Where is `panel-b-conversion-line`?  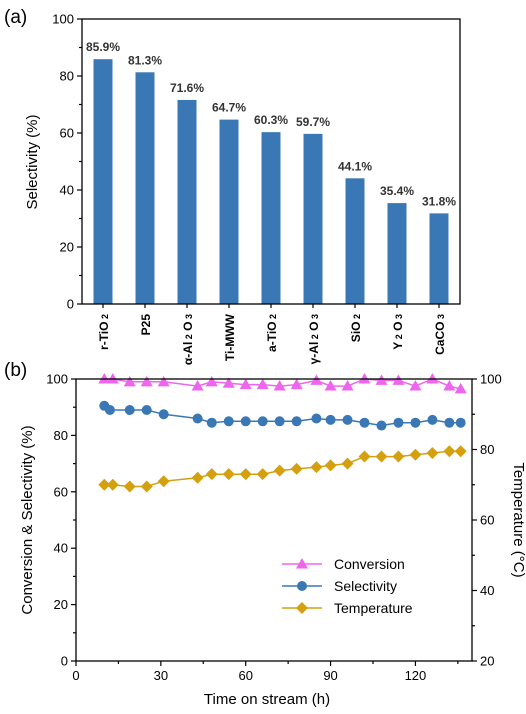
panel-b-conversion-line is located at coordinates (282, 384).